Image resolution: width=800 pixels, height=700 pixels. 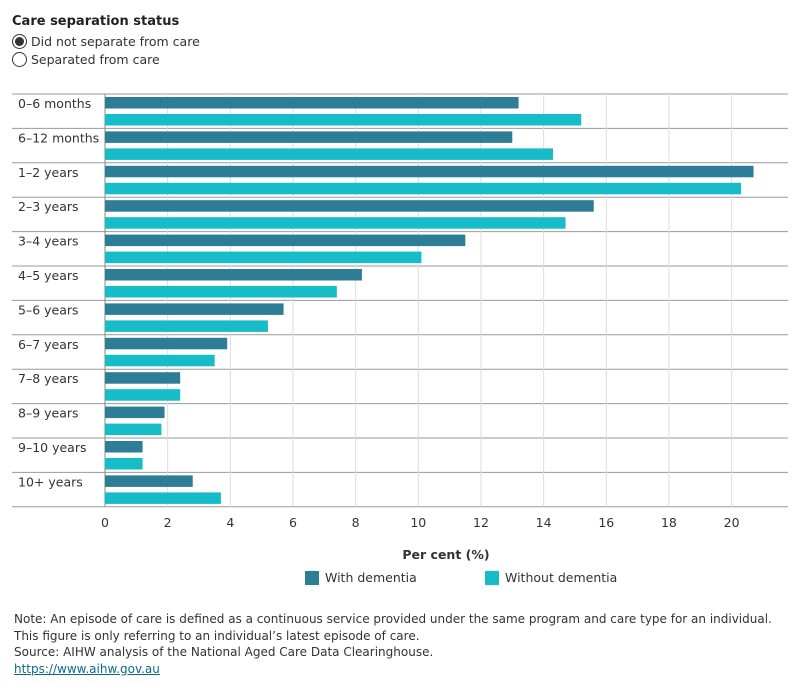 What do you see at coordinates (105, 522) in the screenshot?
I see `x-tick-label: 0` at bounding box center [105, 522].